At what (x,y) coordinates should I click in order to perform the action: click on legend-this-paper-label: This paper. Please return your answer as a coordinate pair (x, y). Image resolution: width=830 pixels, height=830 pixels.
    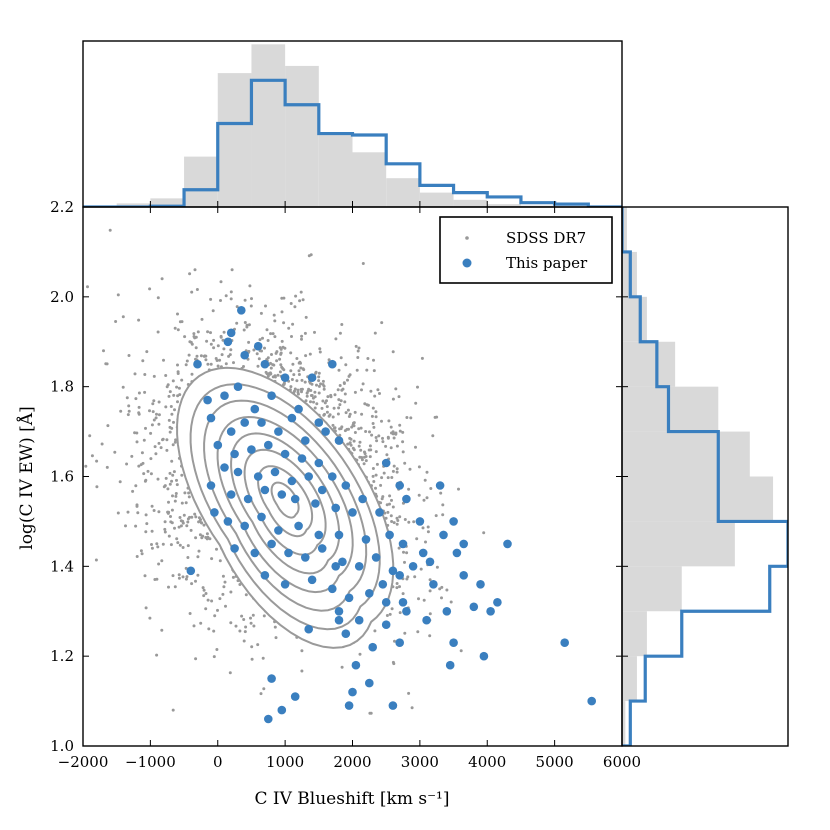
    Looking at the image, I should click on (547, 263).